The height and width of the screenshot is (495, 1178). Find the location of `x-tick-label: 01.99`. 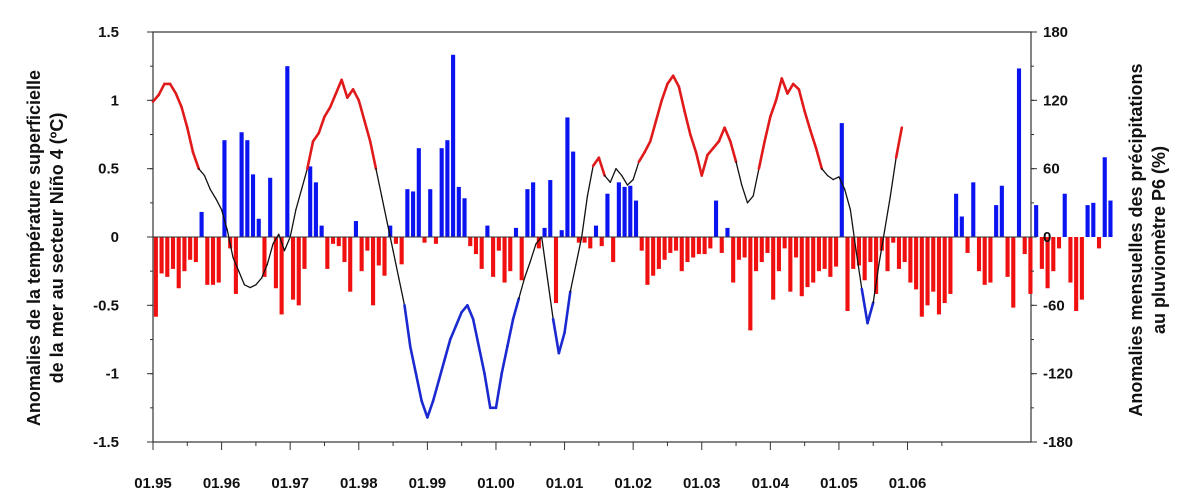

x-tick-label: 01.99 is located at coordinates (428, 483).